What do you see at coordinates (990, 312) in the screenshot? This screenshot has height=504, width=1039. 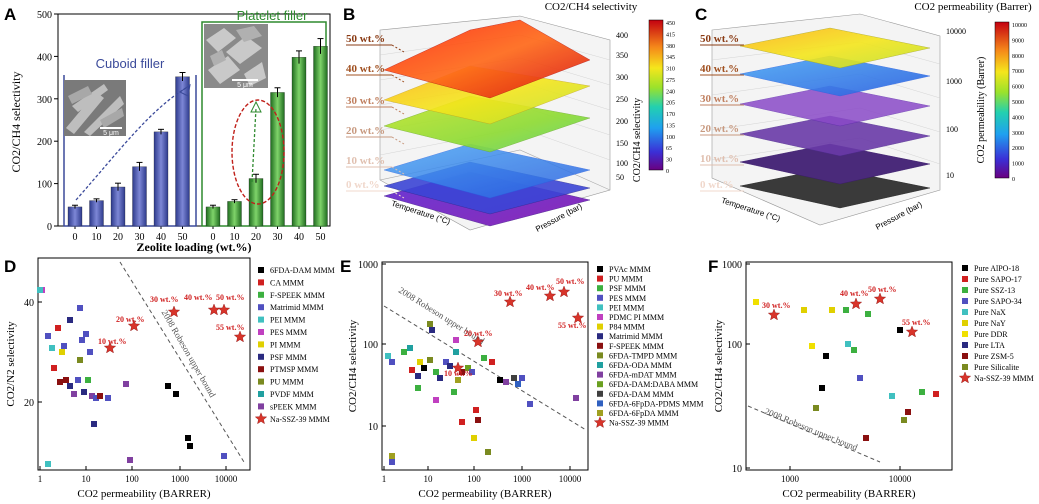 I see `legend-entry: Pure NaX` at bounding box center [990, 312].